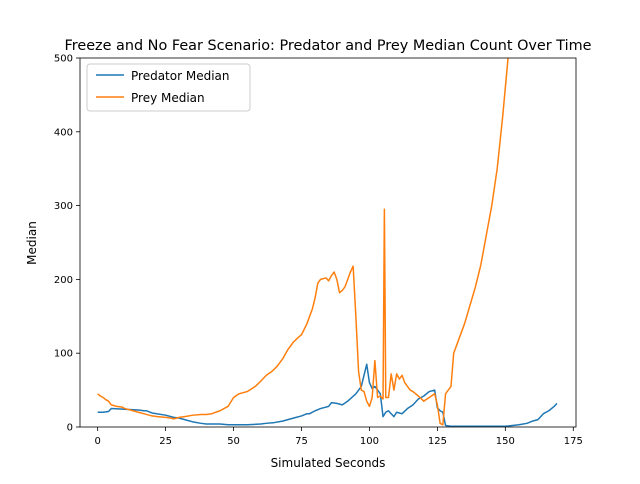 This screenshot has width=640, height=484. Describe the element at coordinates (437, 441) in the screenshot. I see `x-tick-label: 125` at that location.